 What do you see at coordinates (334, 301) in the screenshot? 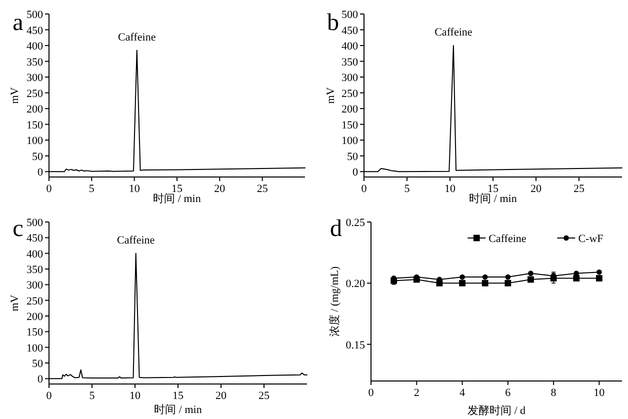
I see `y-axis-title: 浓度 / (mg/mL)` at bounding box center [334, 301].